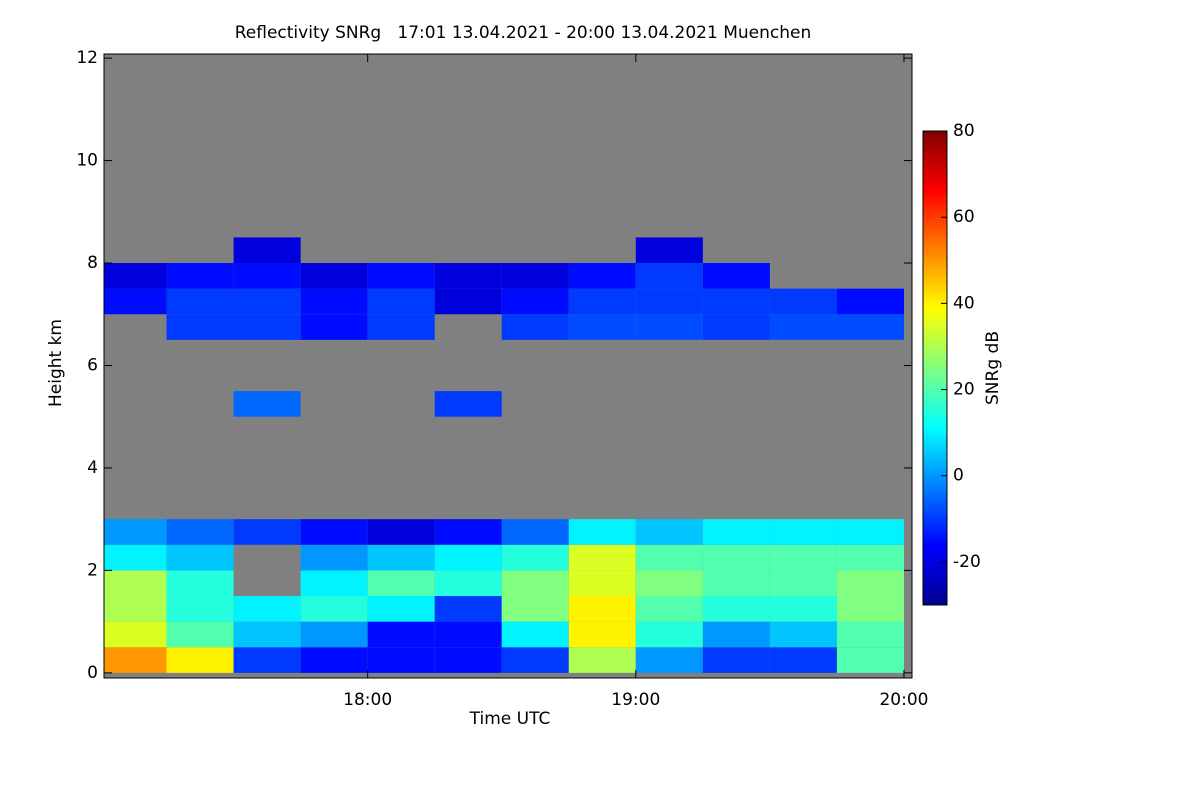 This screenshot has width=1200, height=804. Describe the element at coordinates (87, 161) in the screenshot. I see `y-tick-label: 10` at that location.